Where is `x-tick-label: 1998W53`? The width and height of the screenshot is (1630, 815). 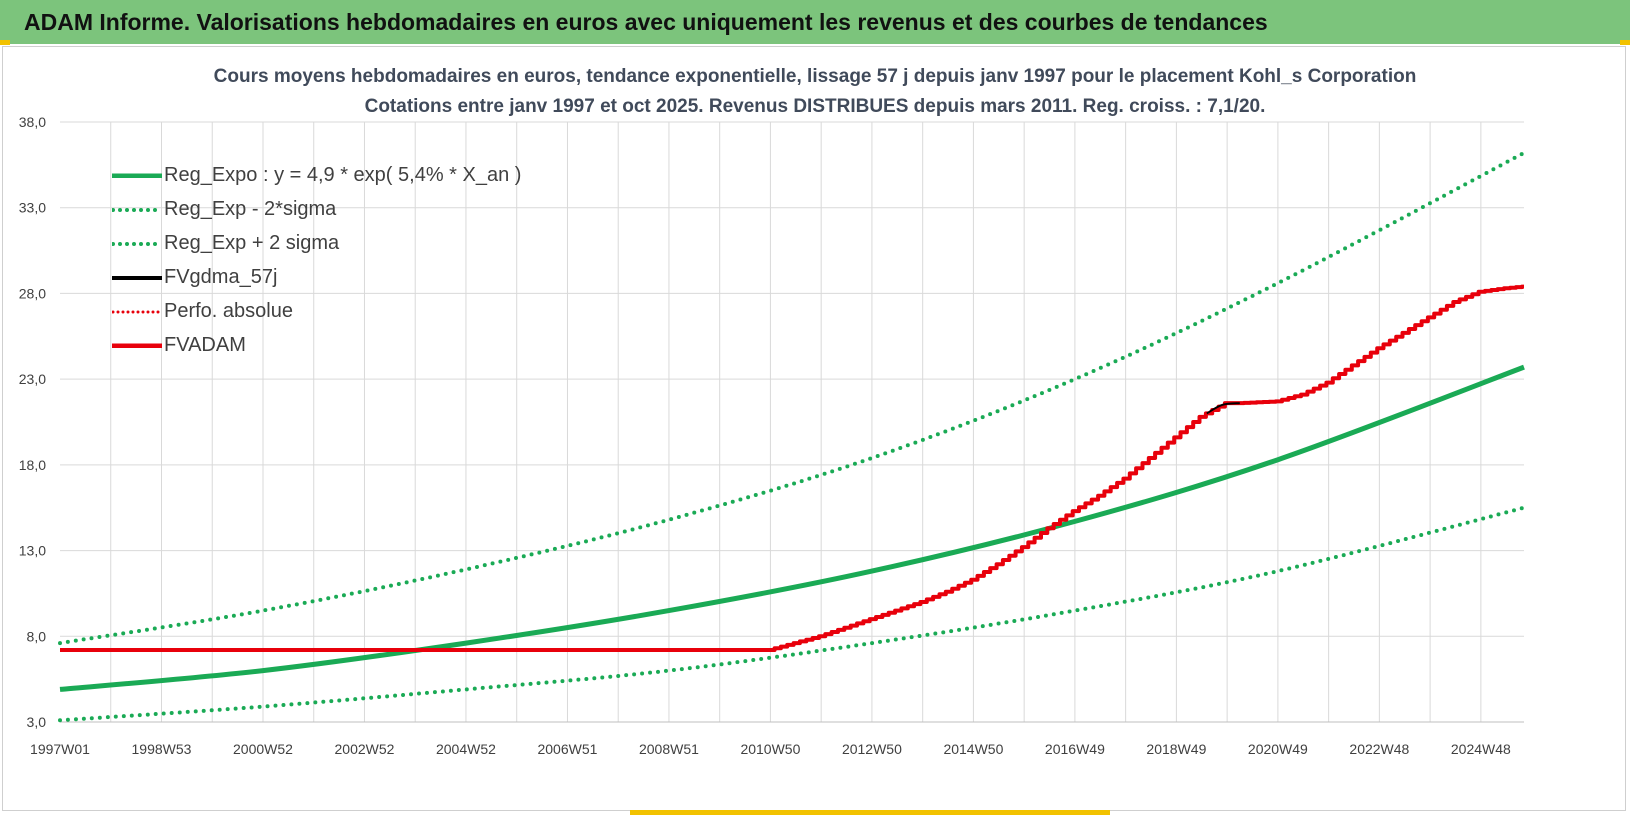
x-tick-label: 1998W53 is located at coordinates (162, 749).